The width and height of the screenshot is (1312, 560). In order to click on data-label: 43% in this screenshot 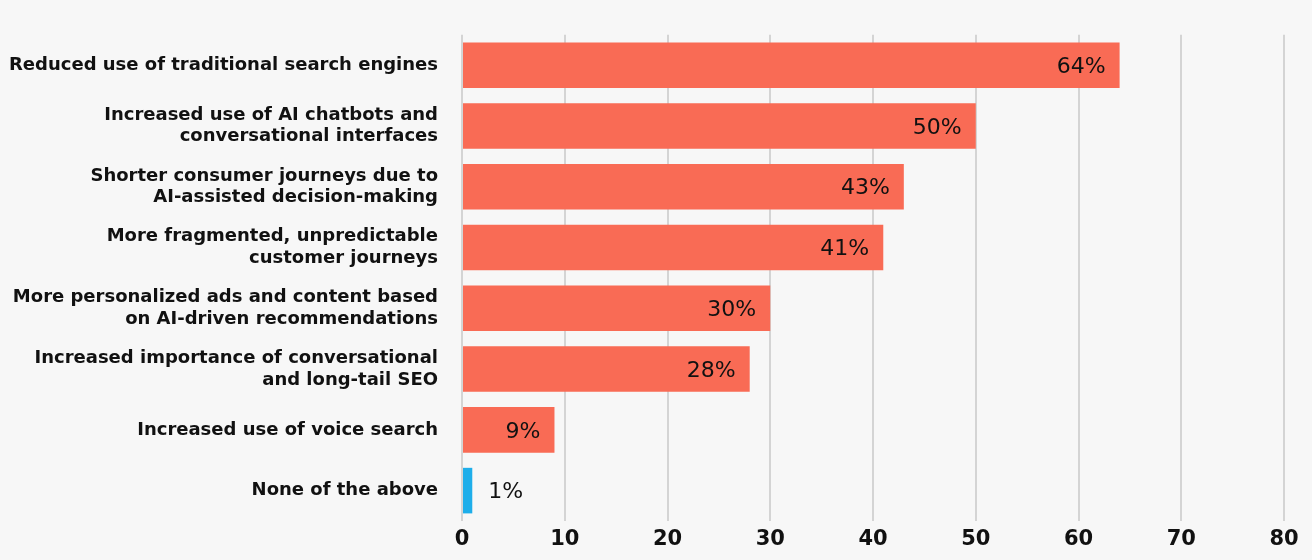, I will do `click(865, 187)`.